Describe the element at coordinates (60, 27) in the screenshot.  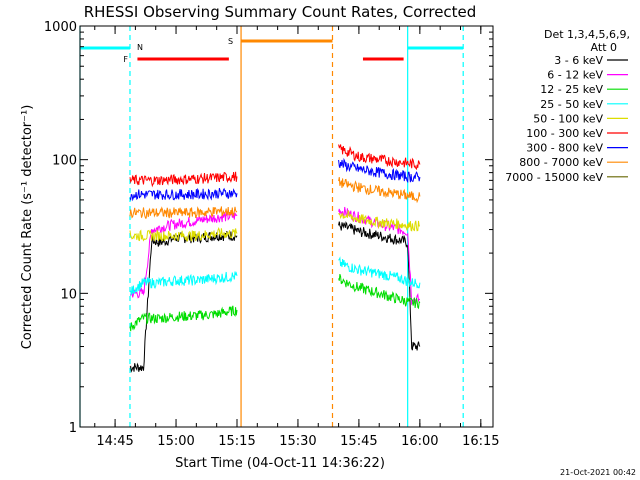
I see `y-tick-label: 1000` at that location.